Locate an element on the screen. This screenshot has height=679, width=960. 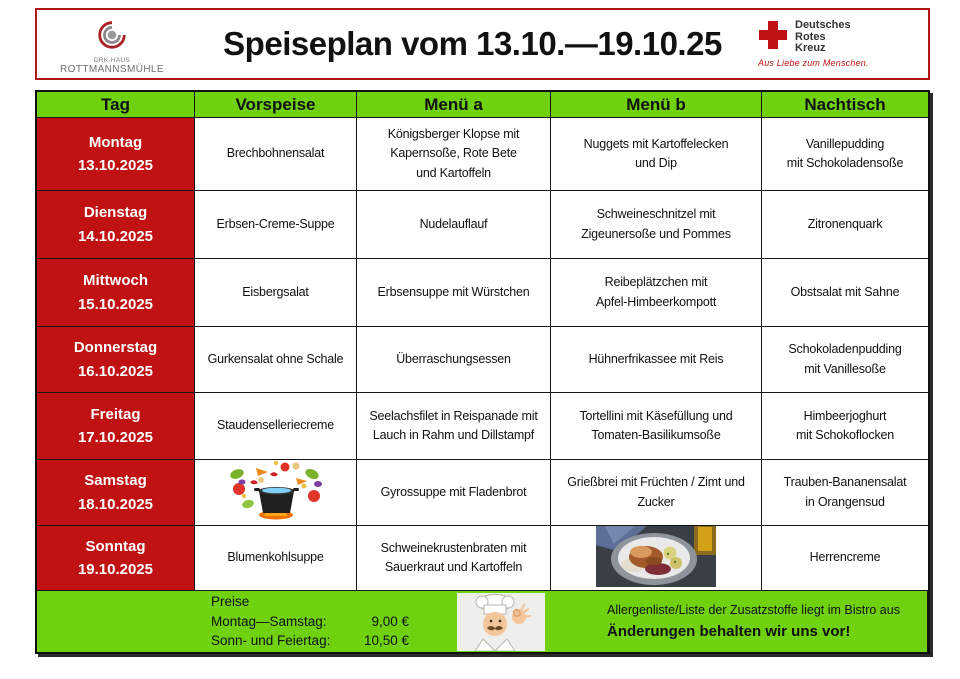
day-date: 18.10.2025 is located at coordinates (115, 504).